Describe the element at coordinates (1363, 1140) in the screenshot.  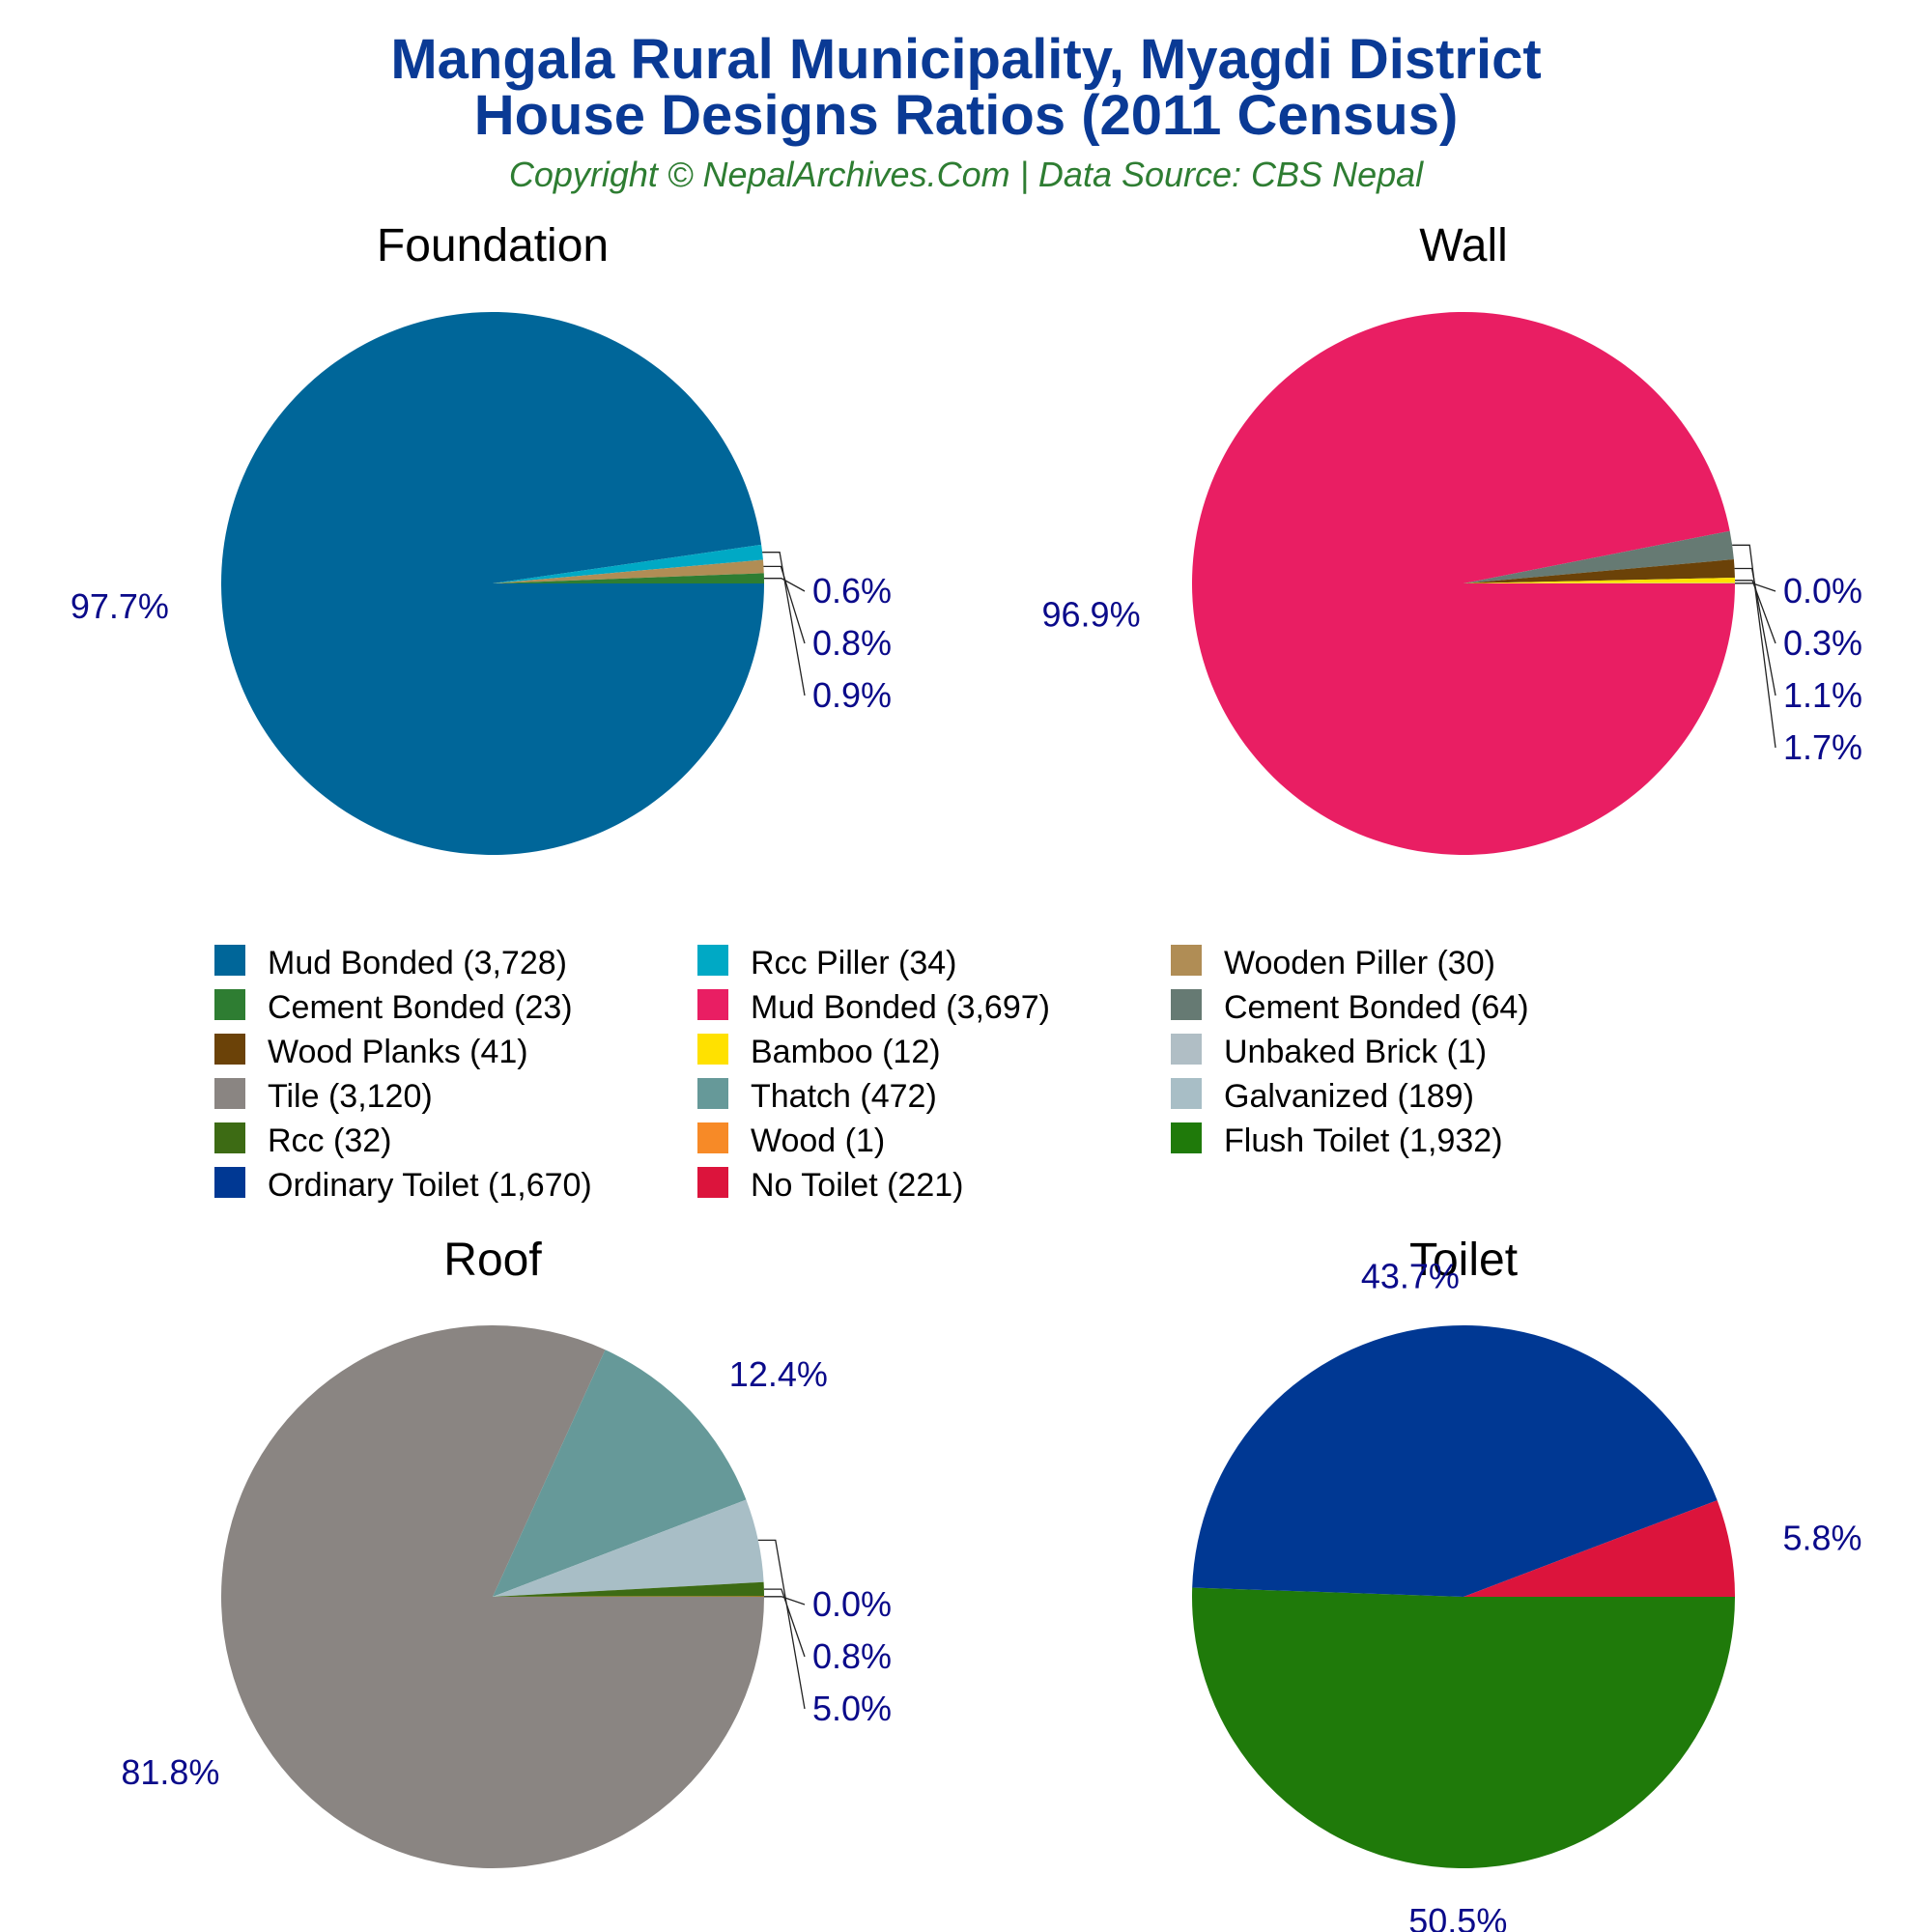
I see `legend-label-15: Flush Toilet (1,932)` at that location.